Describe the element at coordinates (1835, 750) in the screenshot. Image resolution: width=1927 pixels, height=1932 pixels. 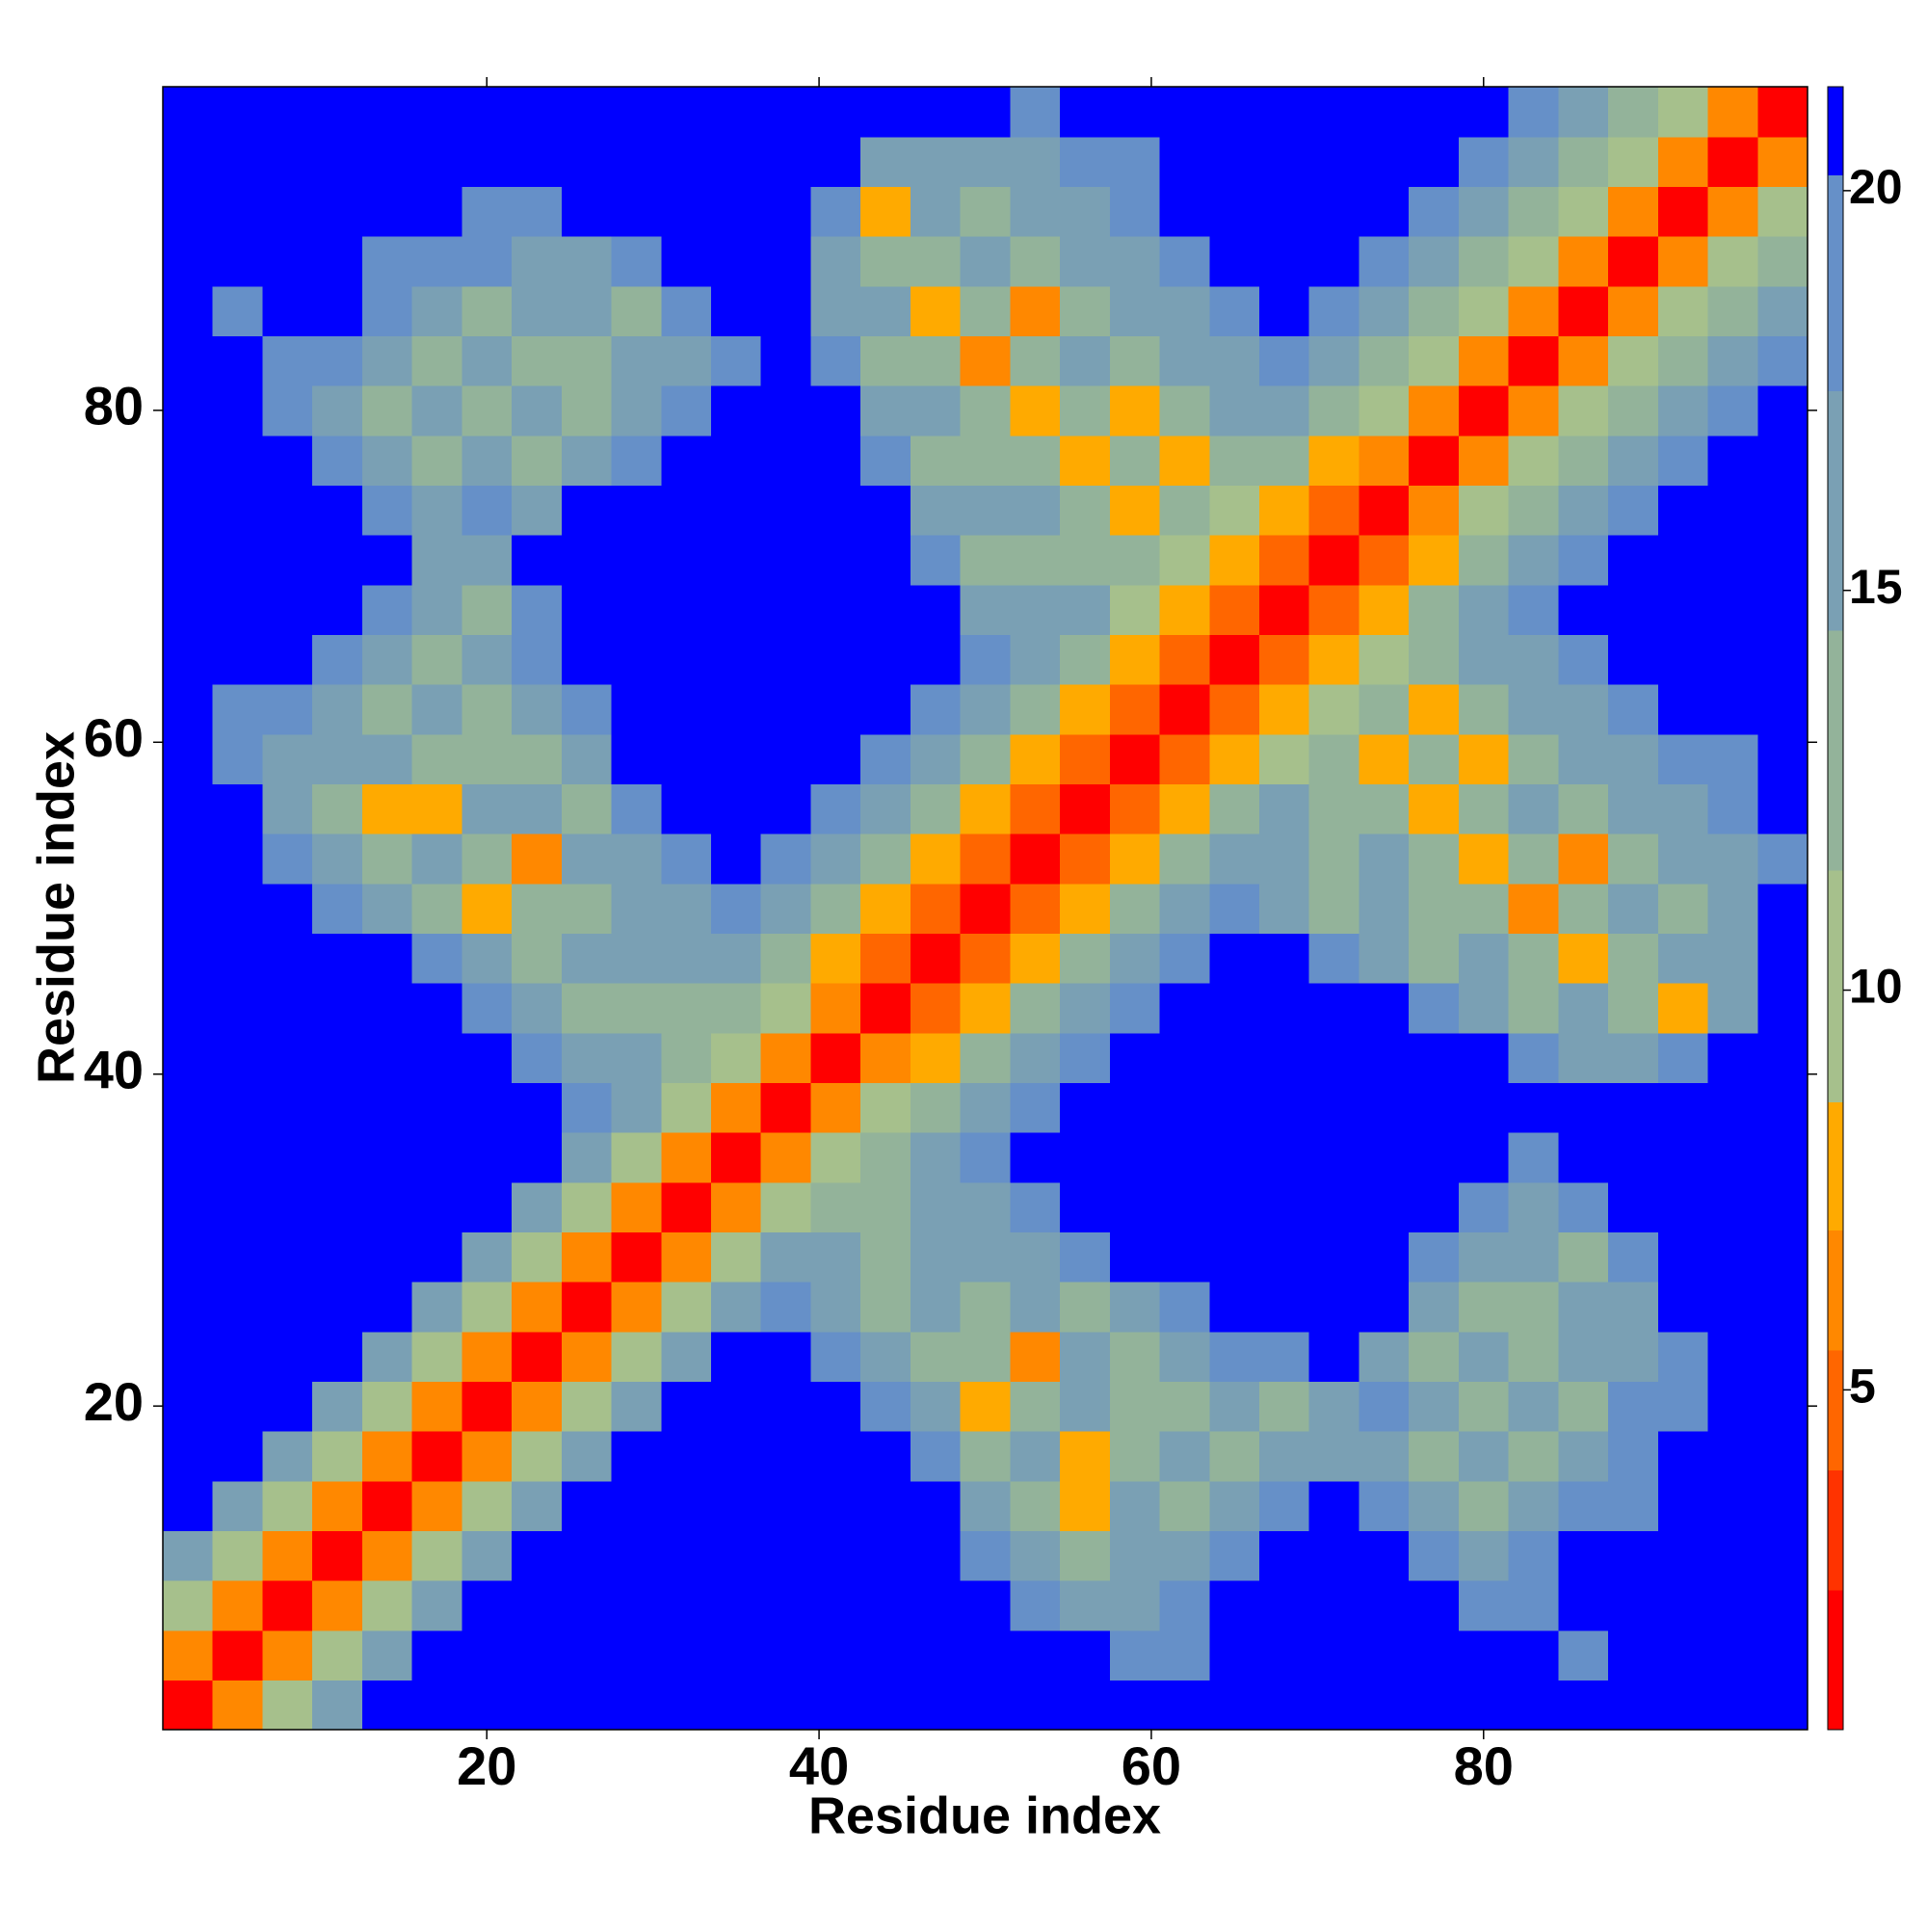
I see `colorbar-band` at that location.